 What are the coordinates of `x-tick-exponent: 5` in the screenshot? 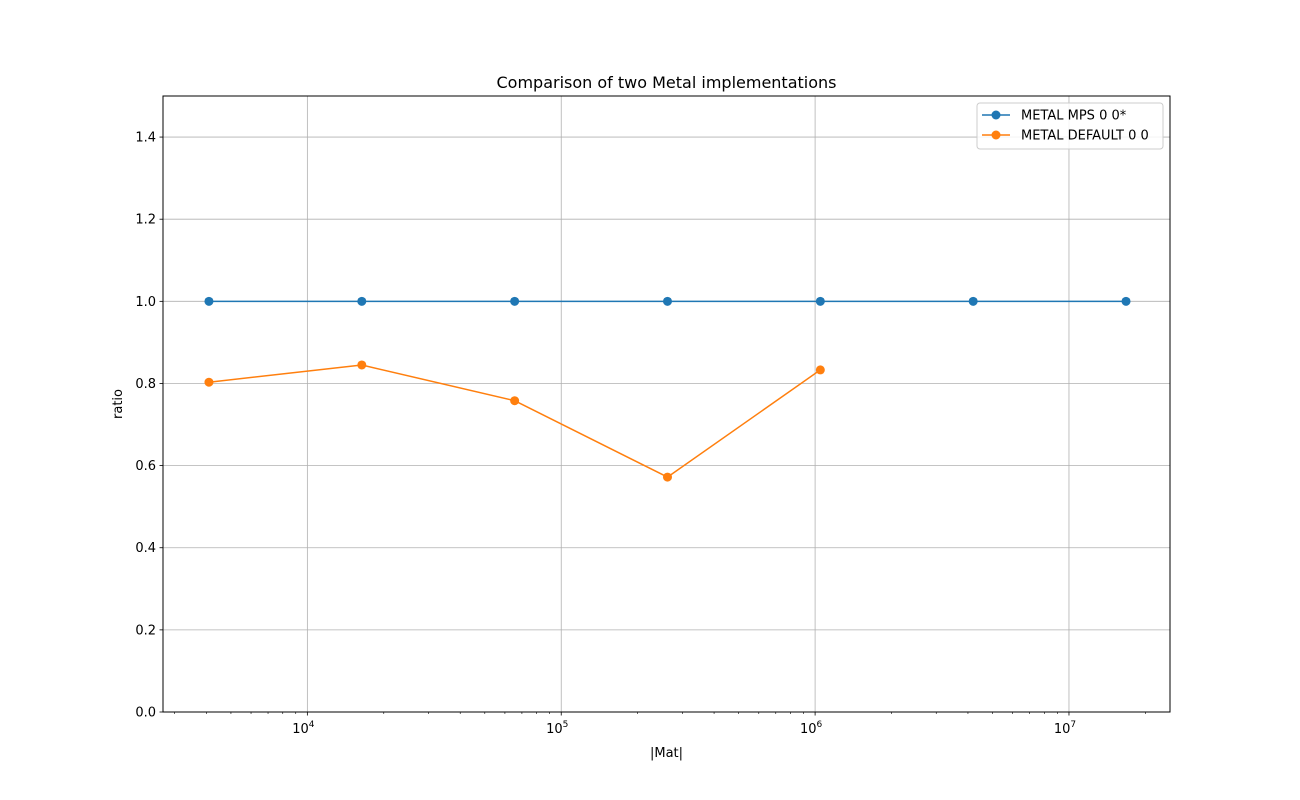 It's located at (566, 725).